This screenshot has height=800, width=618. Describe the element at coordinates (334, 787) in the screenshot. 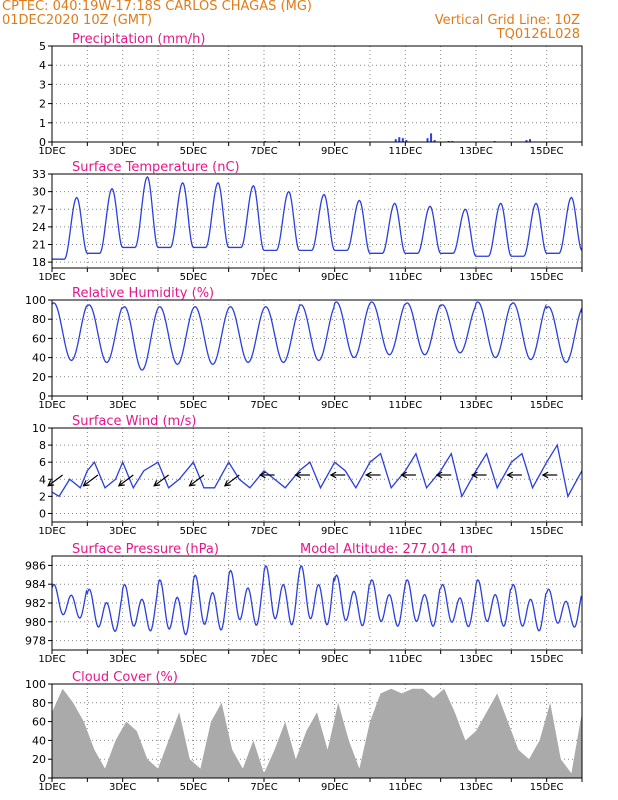

I see `cloud-xtick-label: 9DEC` at that location.